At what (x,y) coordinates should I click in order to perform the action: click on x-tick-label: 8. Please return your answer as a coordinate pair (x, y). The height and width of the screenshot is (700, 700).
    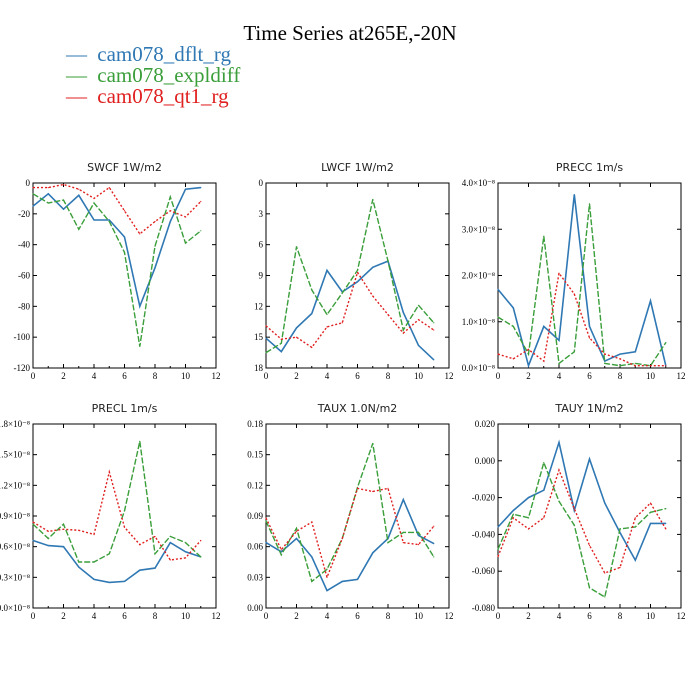
    Looking at the image, I should click on (388, 616).